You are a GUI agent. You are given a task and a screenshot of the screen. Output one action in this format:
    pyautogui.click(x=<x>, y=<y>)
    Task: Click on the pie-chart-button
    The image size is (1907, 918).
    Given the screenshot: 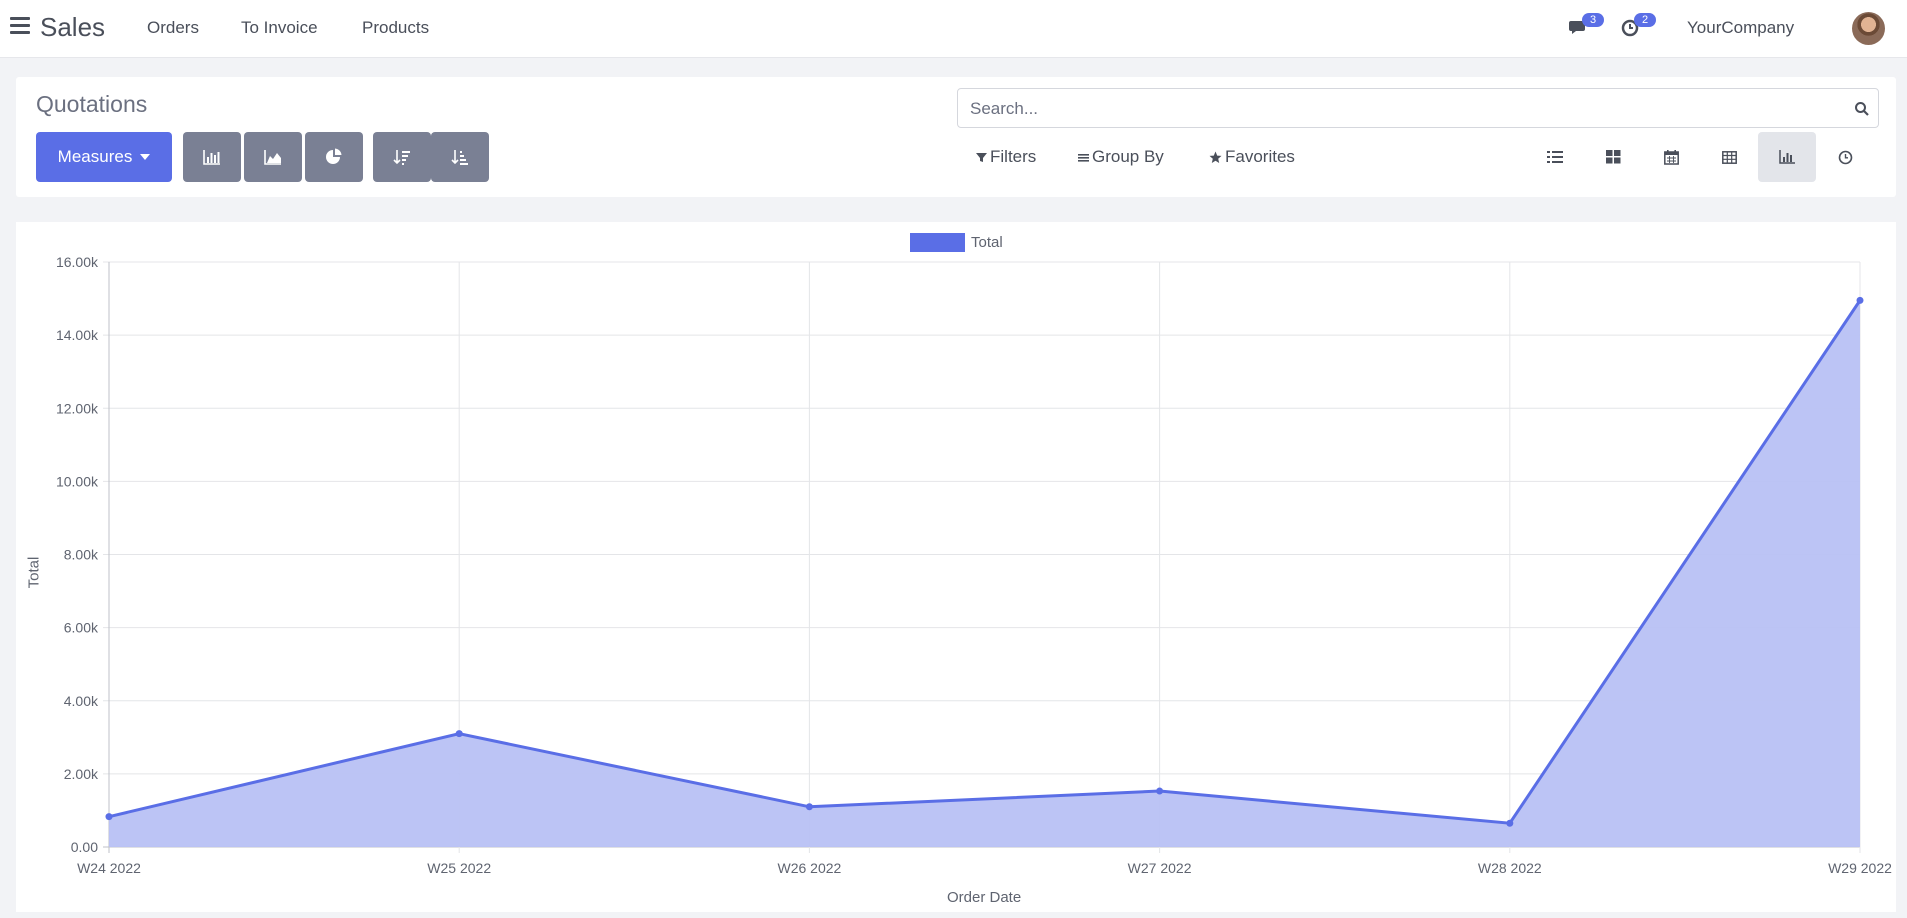 What is the action you would take?
    pyautogui.click(x=334, y=157)
    